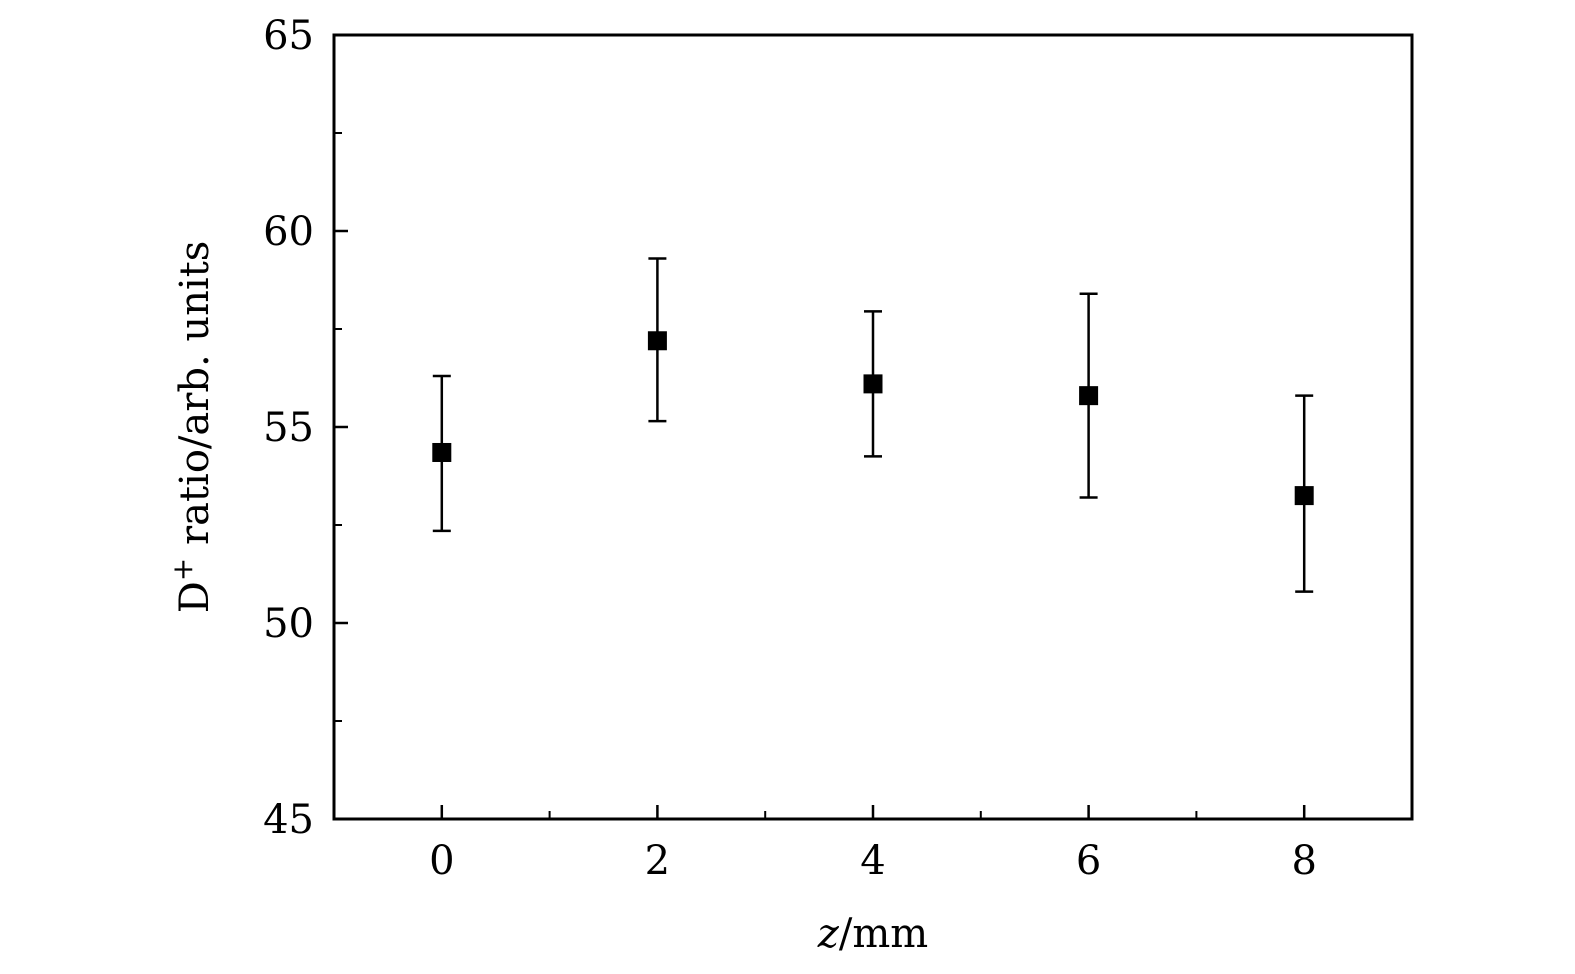 This screenshot has width=1575, height=974. What do you see at coordinates (288, 428) in the screenshot?
I see `y-tick-label: 55` at bounding box center [288, 428].